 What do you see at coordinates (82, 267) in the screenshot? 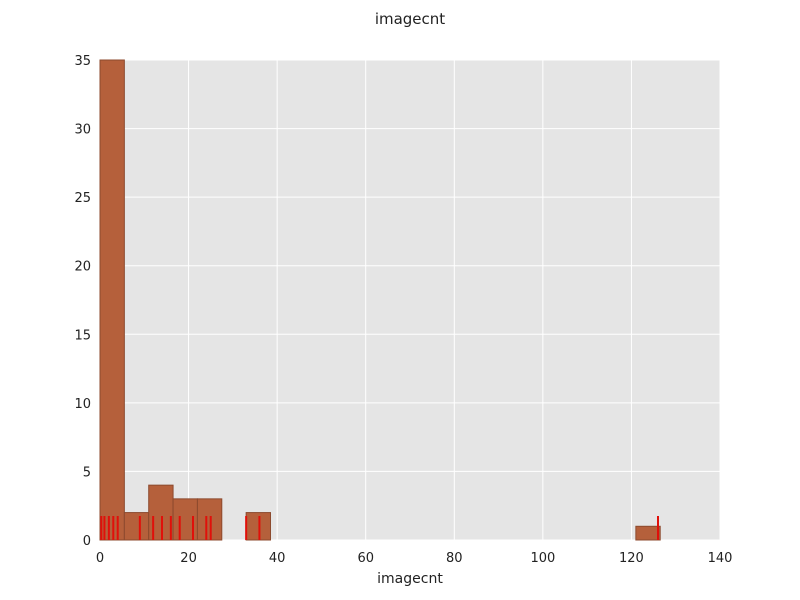
I see `y-tick-label: 20` at bounding box center [82, 267].